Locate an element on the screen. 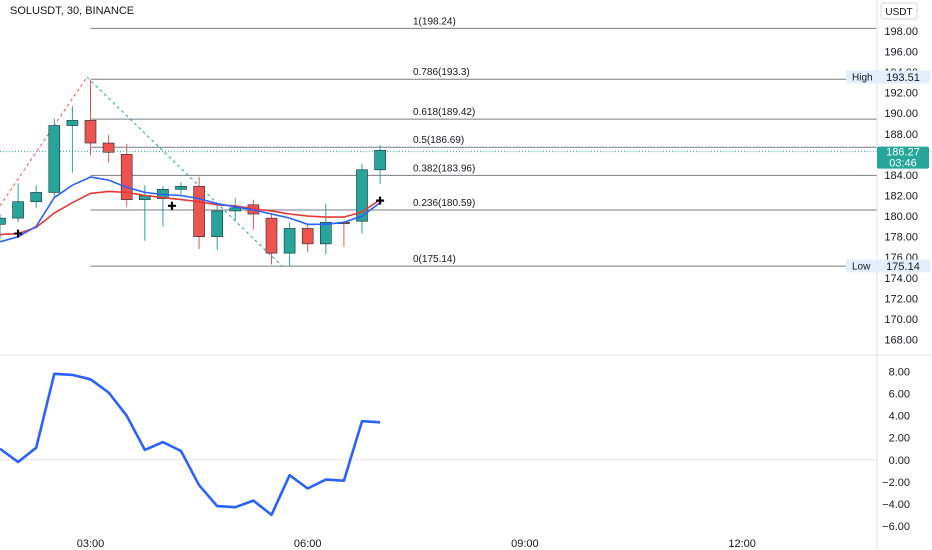 Image resolution: width=932 pixels, height=550 pixels. fib-level-label: 0.786(193.3) is located at coordinates (441, 72).